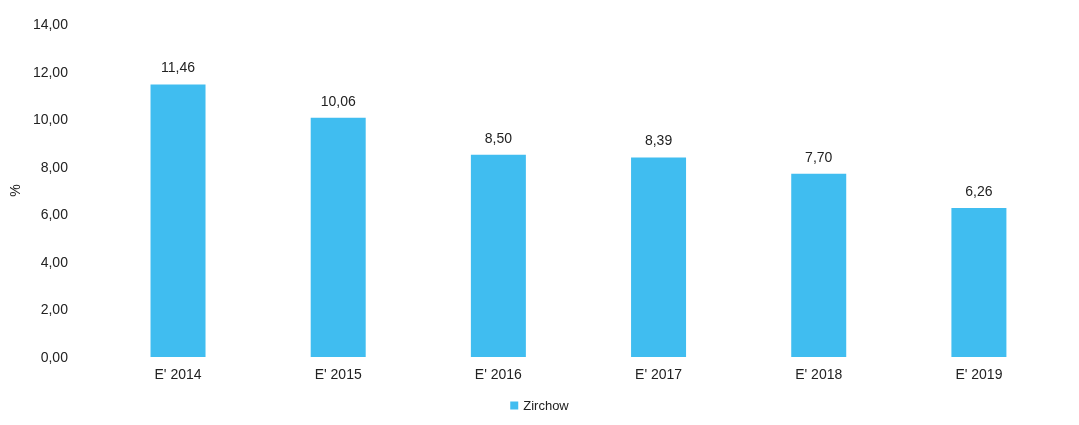 This screenshot has height=425, width=1079. What do you see at coordinates (50, 71) in the screenshot?
I see `y-tick-label: 12,00` at bounding box center [50, 71].